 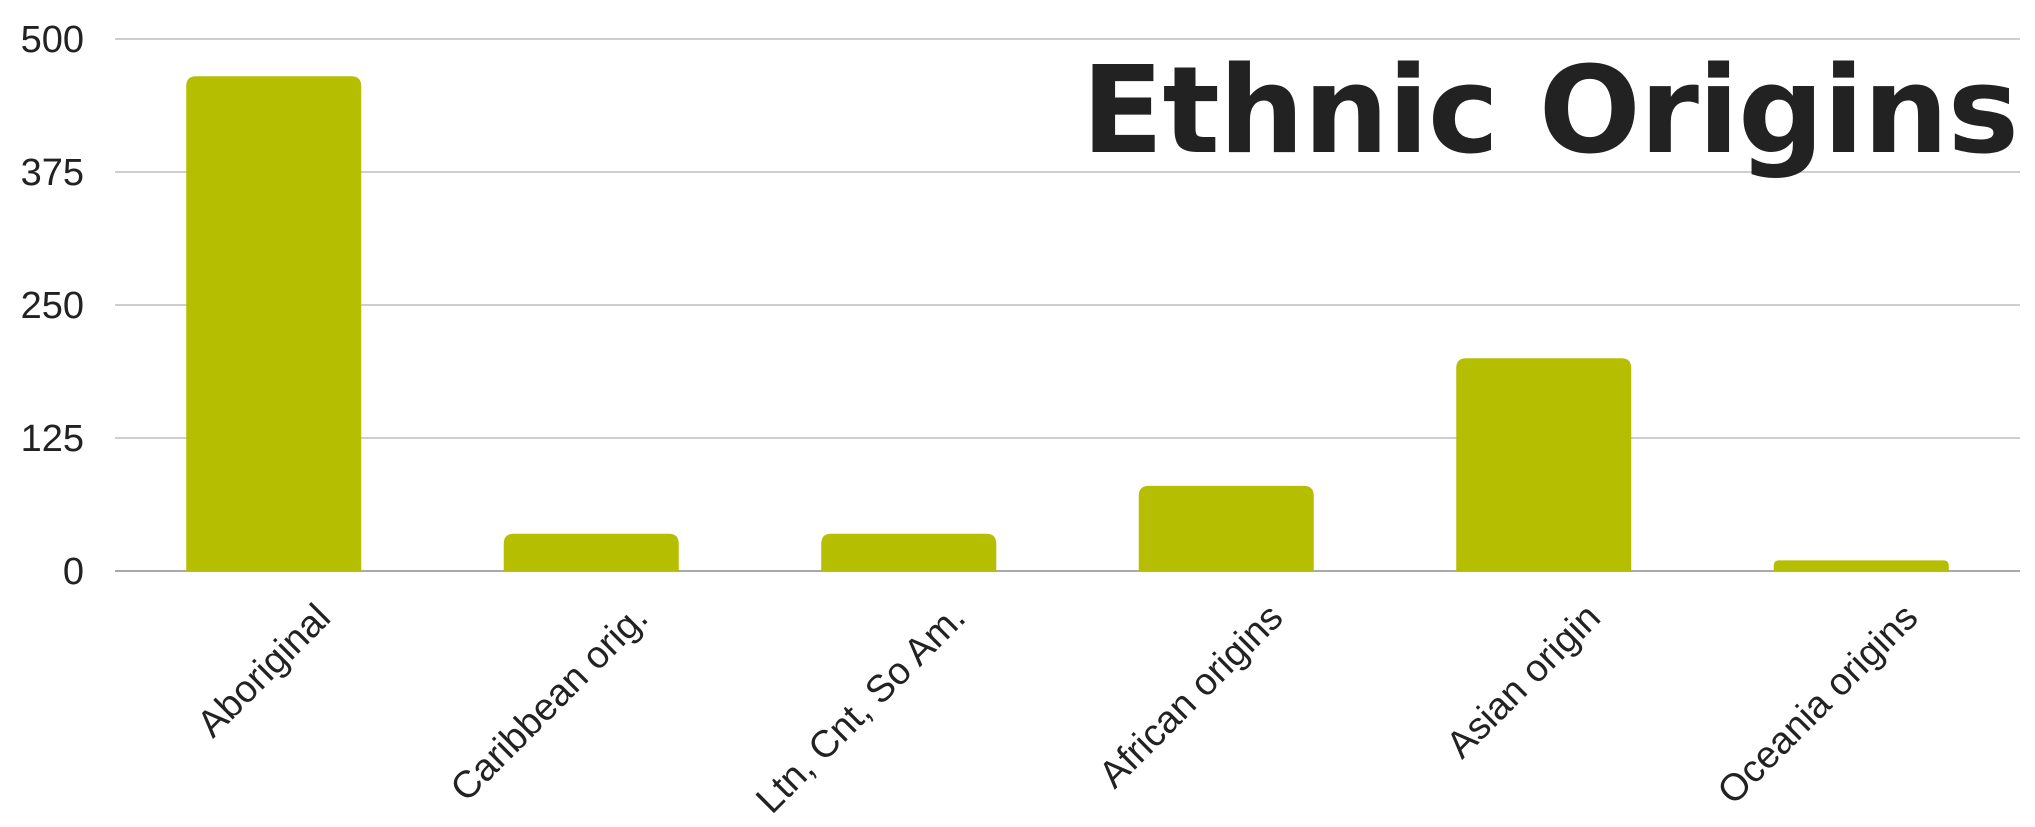 What do you see at coordinates (1861, 565) in the screenshot?
I see `bar-oceania-origins` at bounding box center [1861, 565].